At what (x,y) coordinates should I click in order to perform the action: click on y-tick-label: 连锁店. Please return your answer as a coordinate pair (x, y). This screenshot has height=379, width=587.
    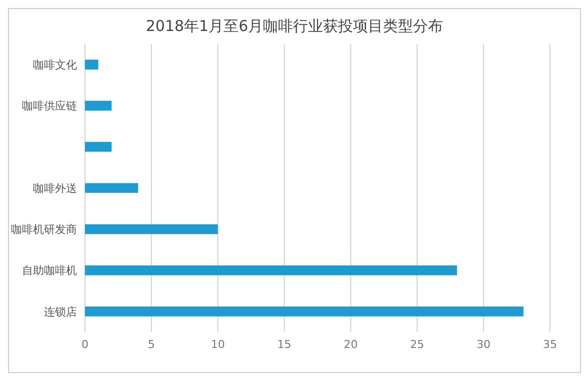
    Looking at the image, I should click on (60, 311).